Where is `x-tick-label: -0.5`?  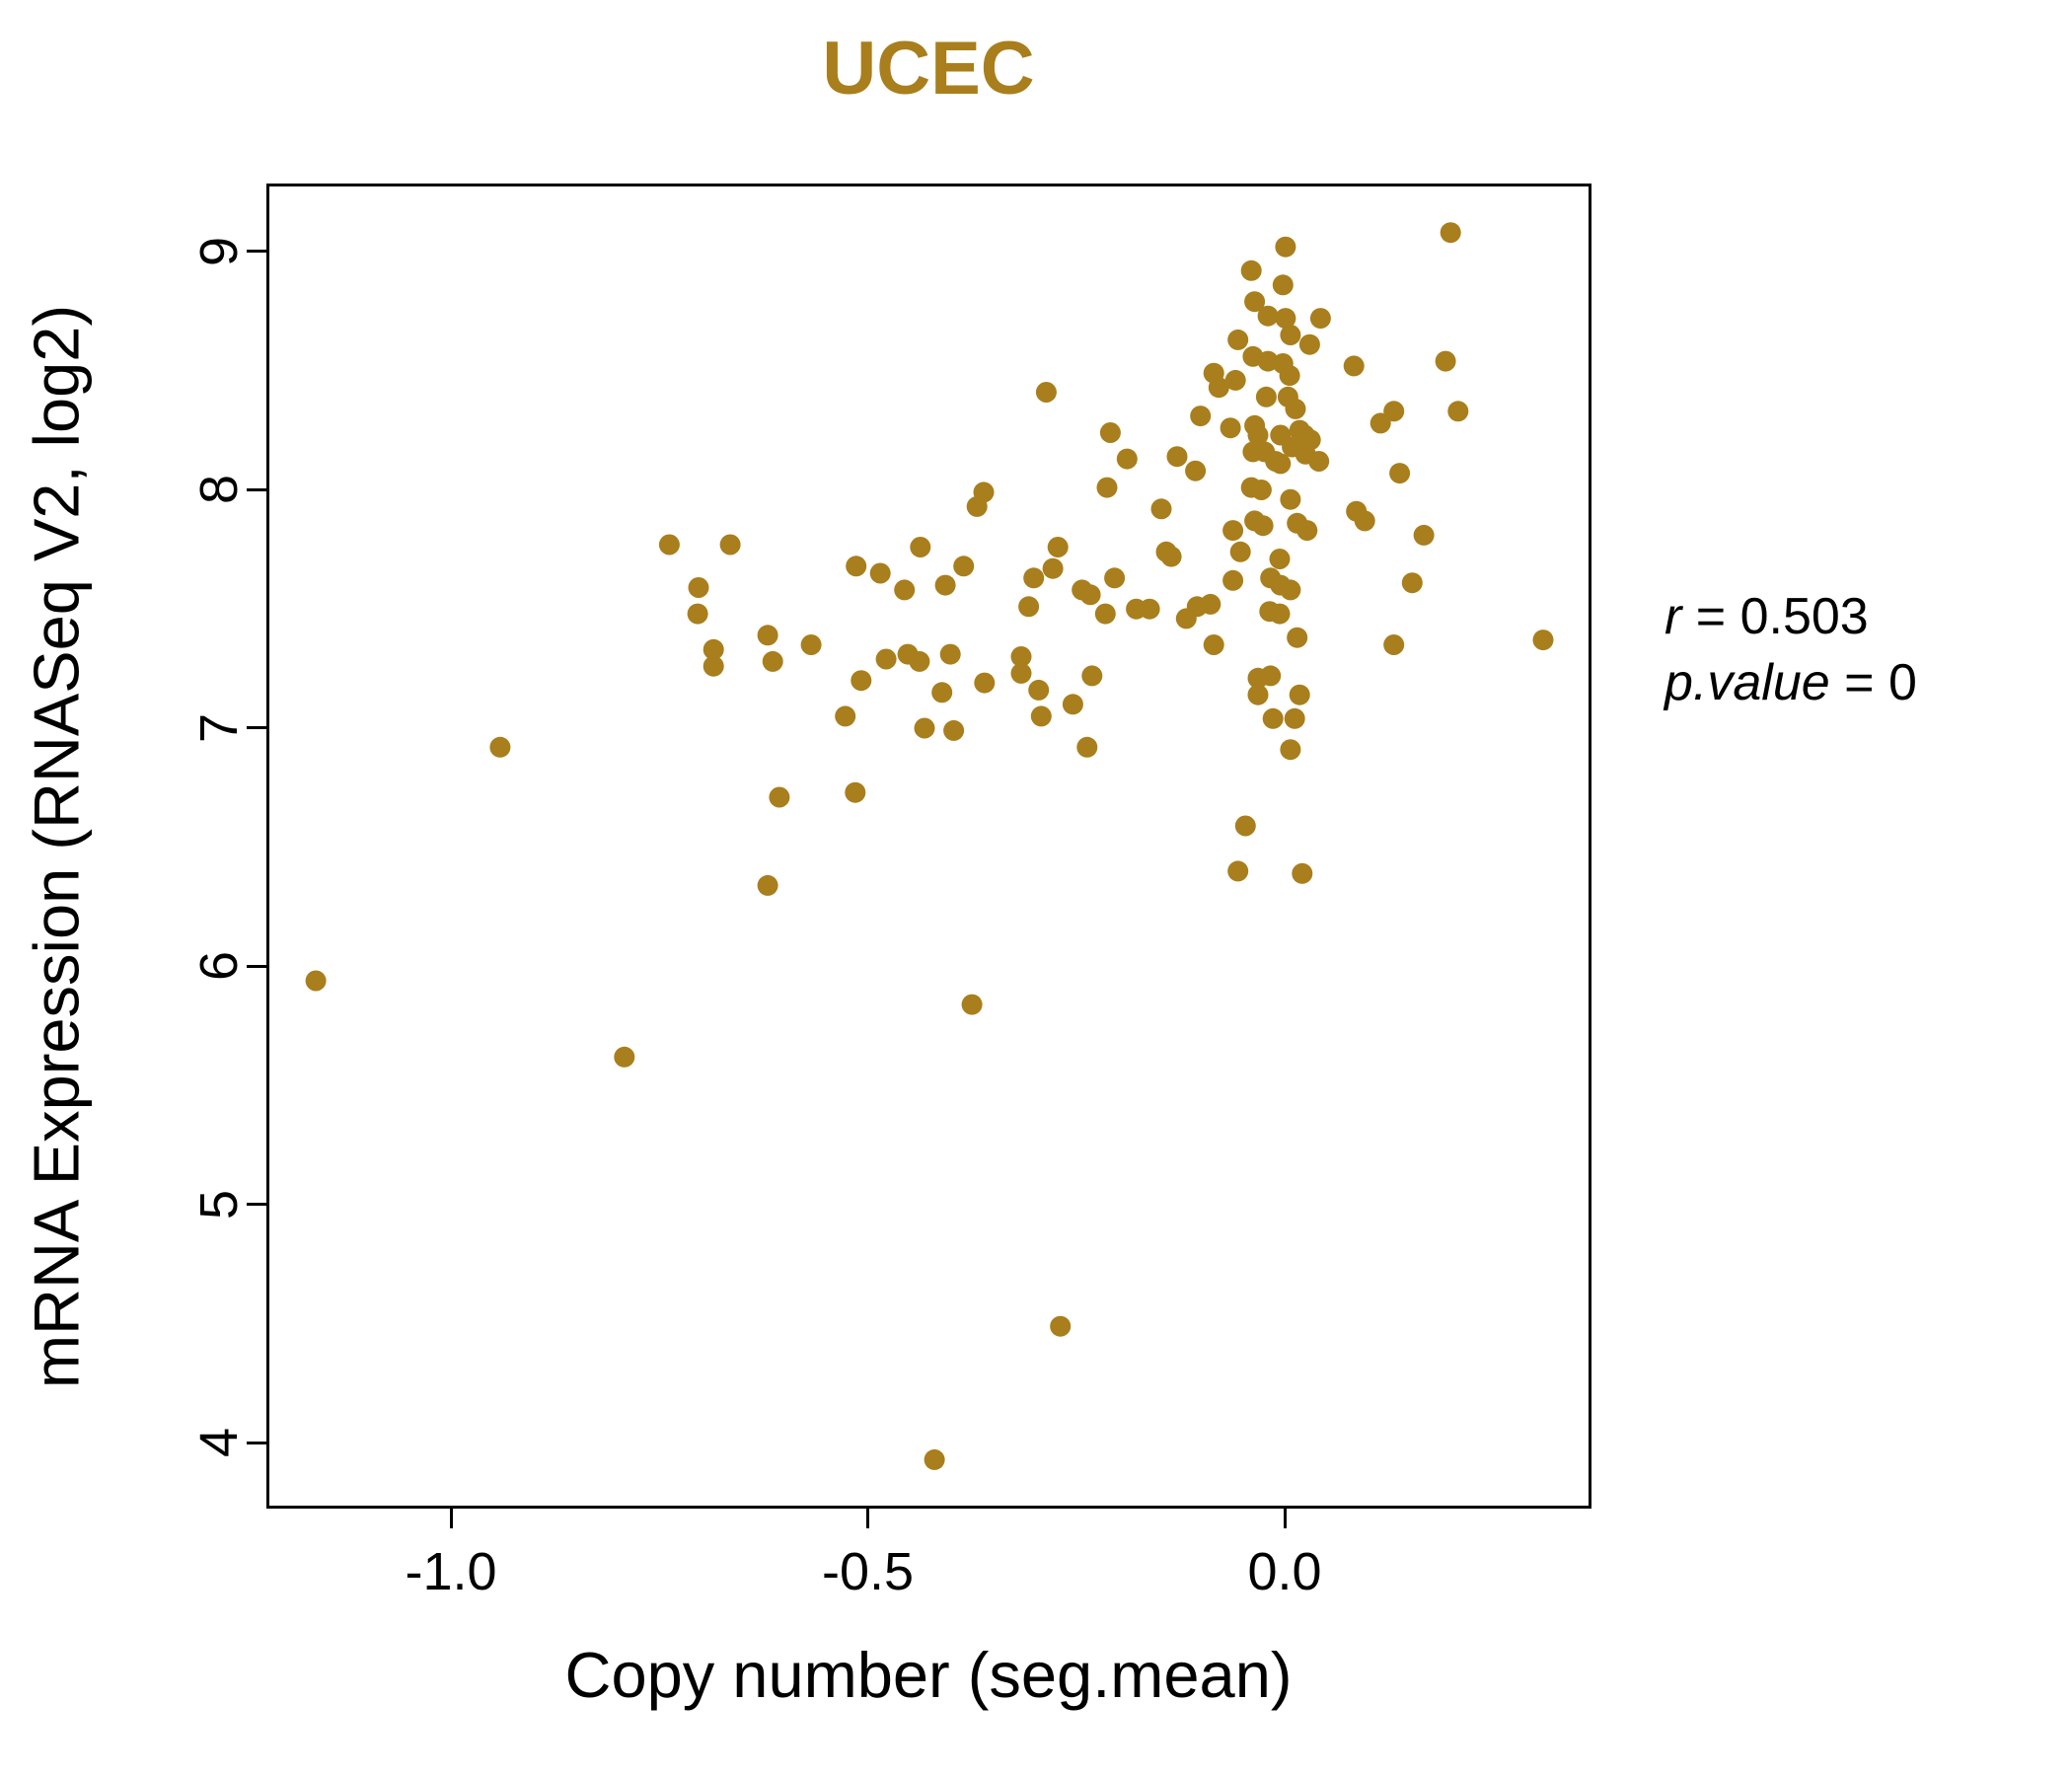
x-tick-label: -0.5 is located at coordinates (868, 1572).